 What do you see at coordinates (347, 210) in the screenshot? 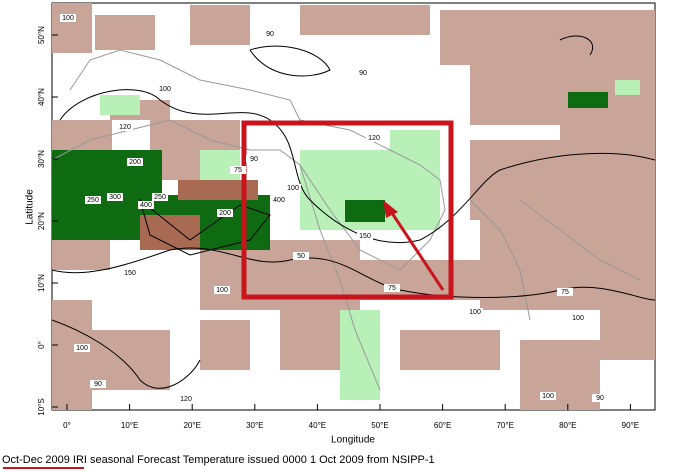
I see `highlight-box` at bounding box center [347, 210].